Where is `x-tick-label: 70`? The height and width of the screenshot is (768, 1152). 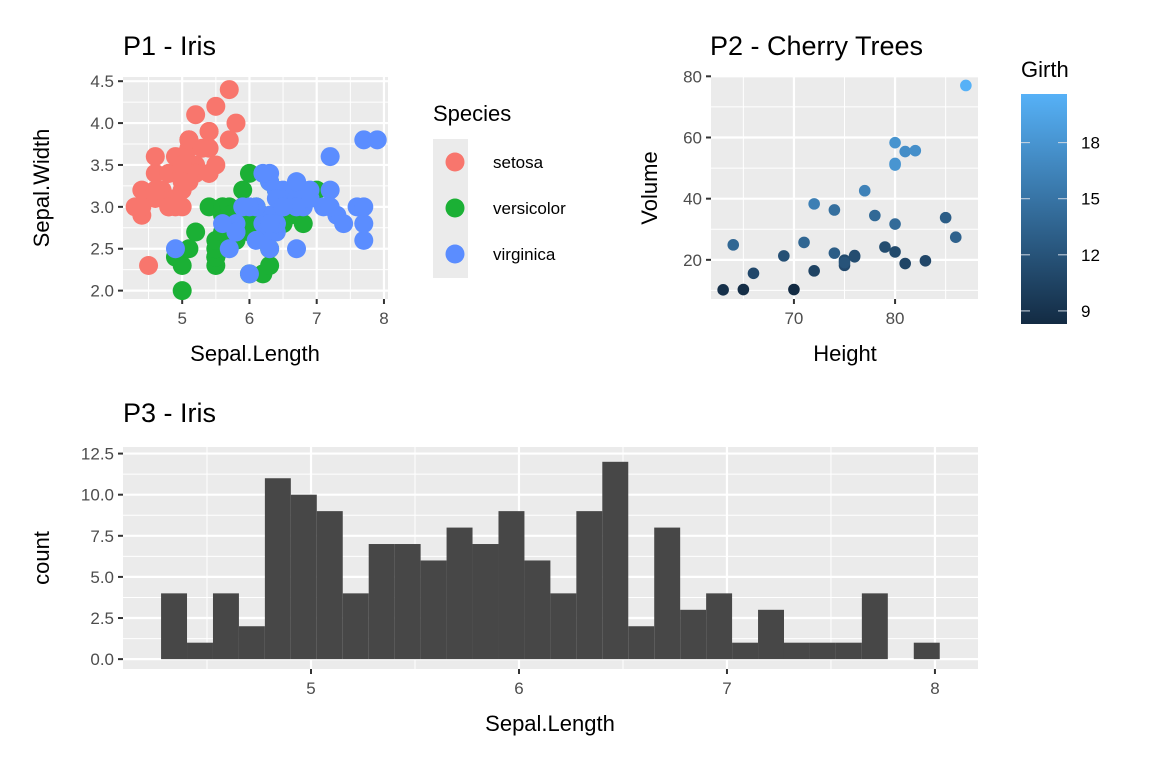 x-tick-label: 70 is located at coordinates (793, 318).